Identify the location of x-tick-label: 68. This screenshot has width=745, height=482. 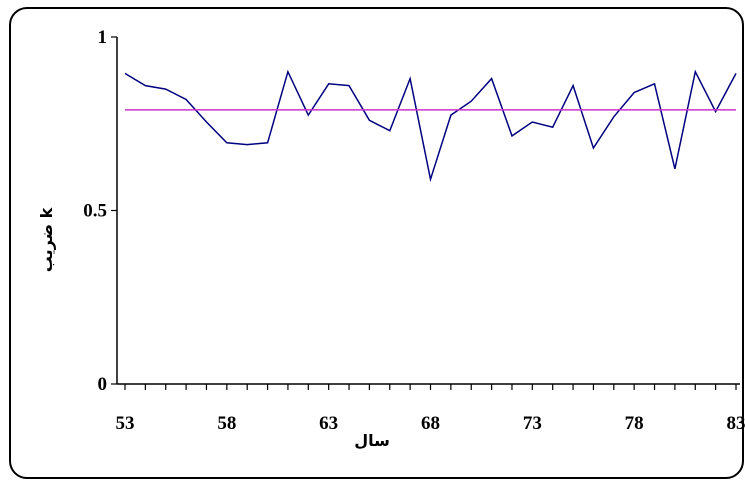
(430, 423).